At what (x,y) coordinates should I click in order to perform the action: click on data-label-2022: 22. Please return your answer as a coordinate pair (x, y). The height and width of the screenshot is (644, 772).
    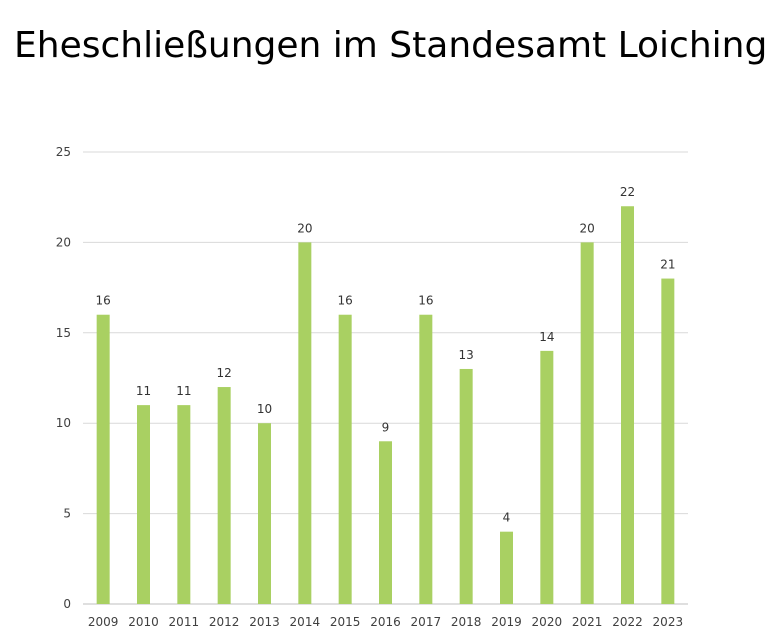
    Looking at the image, I should click on (627, 192).